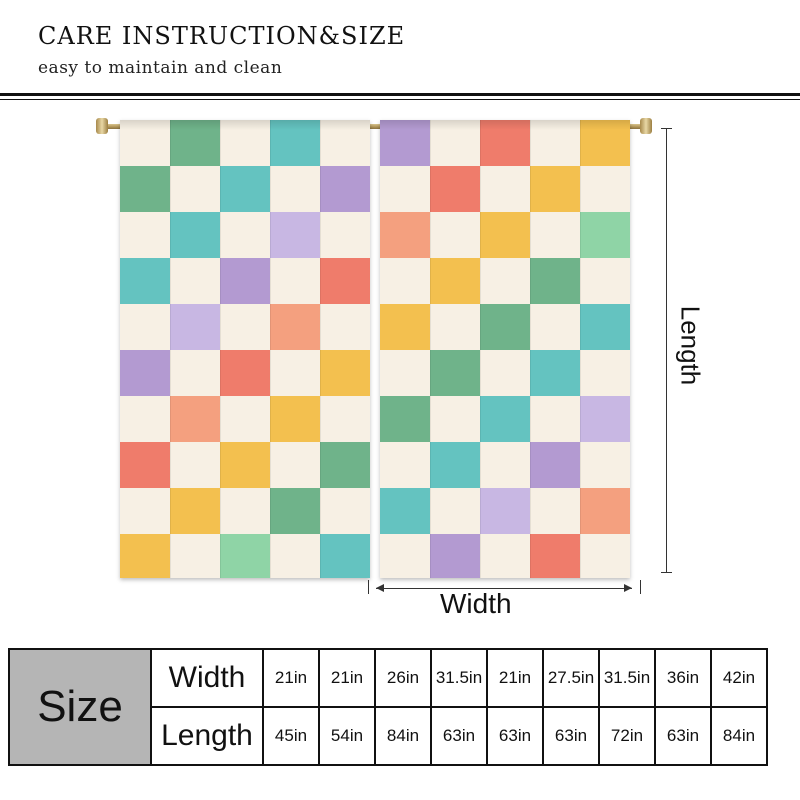  I want to click on length-cell: 63in, so click(683, 736).